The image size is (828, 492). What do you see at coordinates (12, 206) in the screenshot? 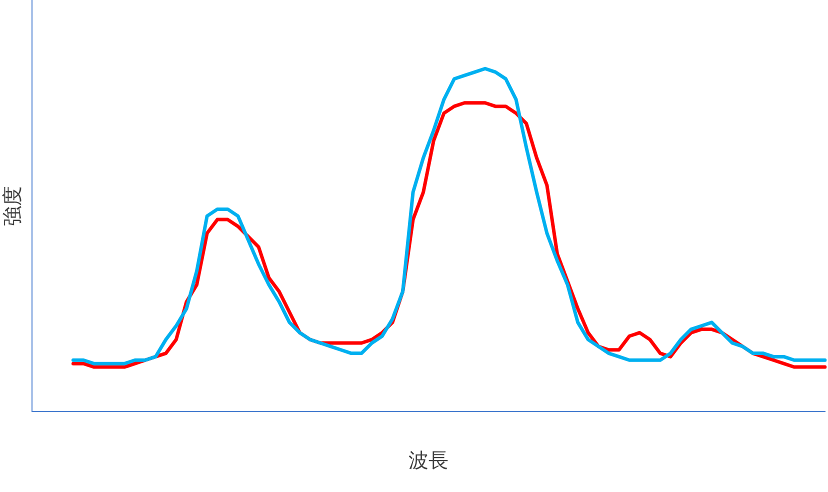
I see `y-axis-title: 強度` at bounding box center [12, 206].